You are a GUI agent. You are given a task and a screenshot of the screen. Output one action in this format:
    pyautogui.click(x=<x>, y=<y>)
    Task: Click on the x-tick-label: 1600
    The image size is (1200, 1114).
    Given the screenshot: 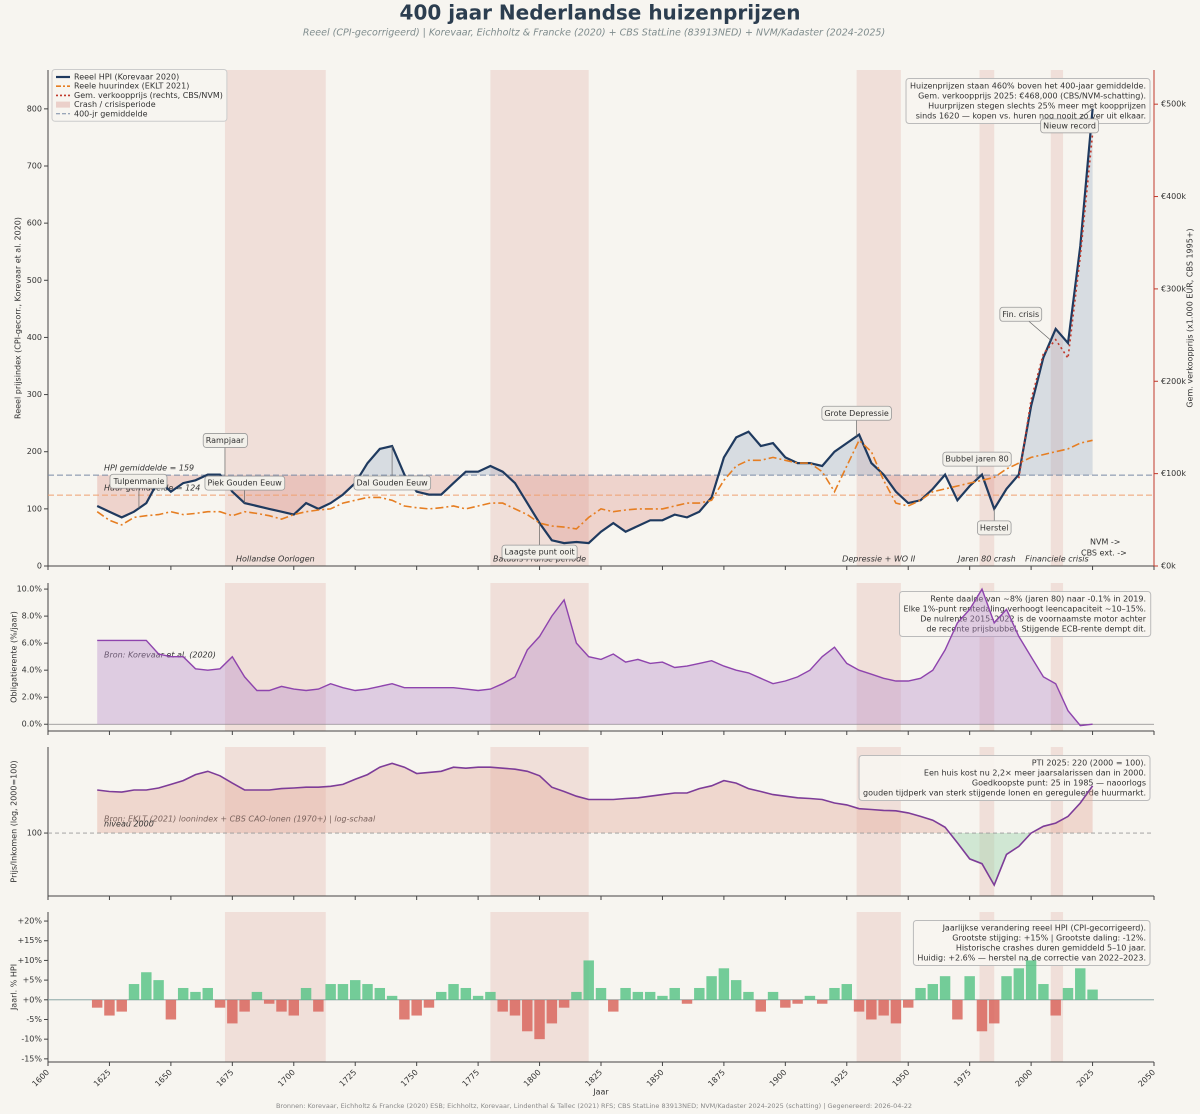 What is the action you would take?
    pyautogui.click(x=40, y=1078)
    